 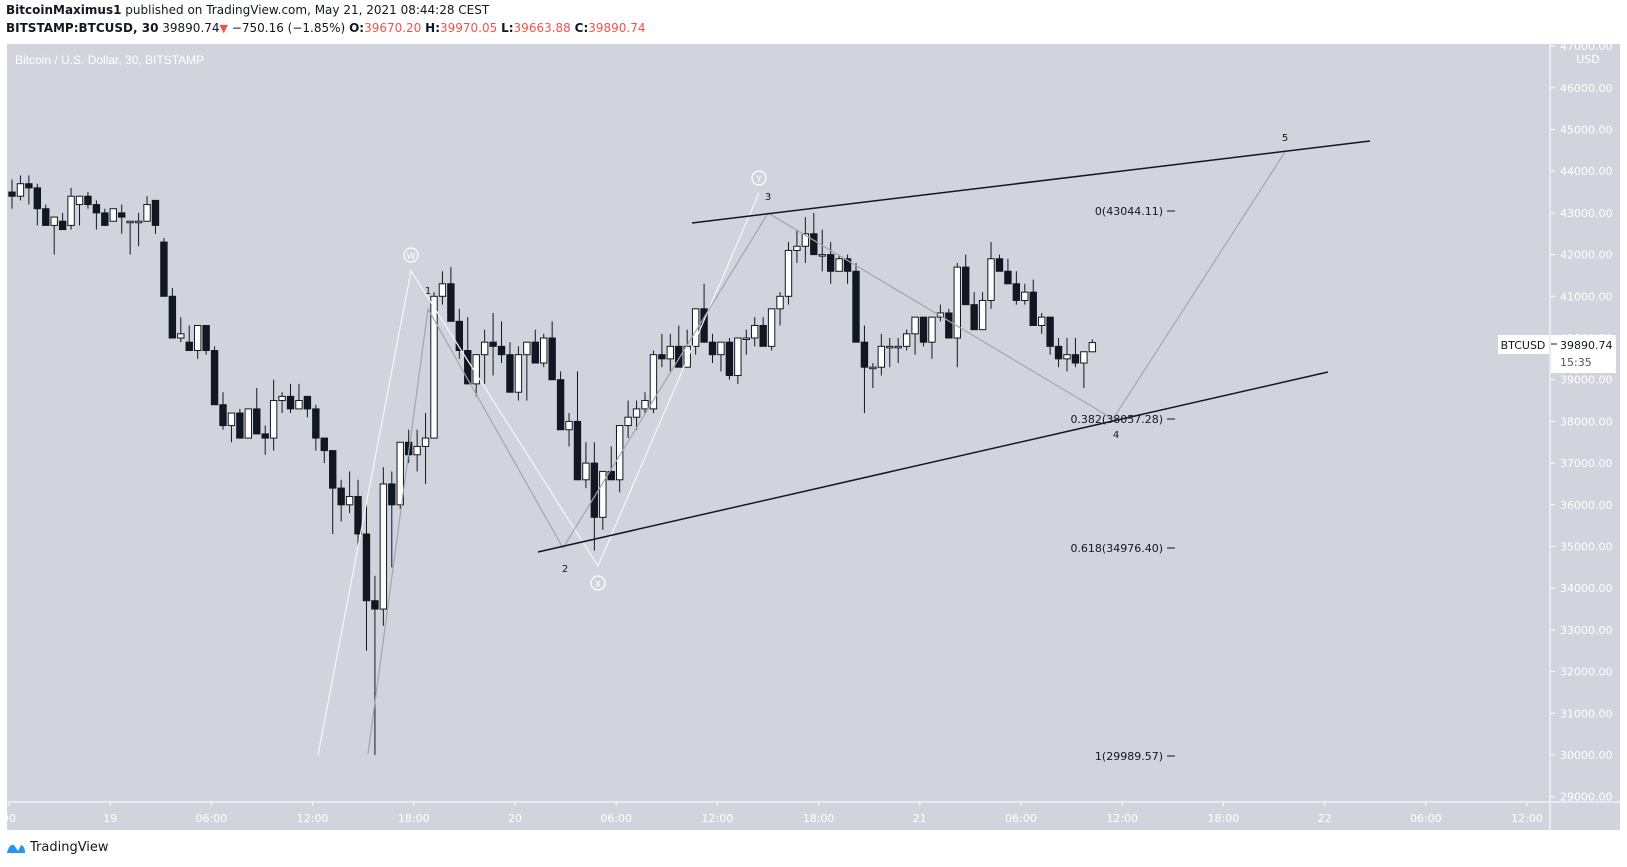 I want to click on price-tick-label: 37000.00, so click(x=1586, y=463).